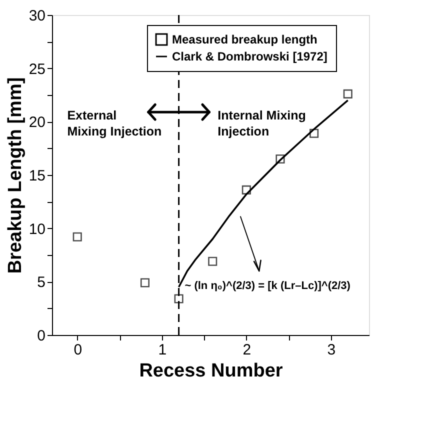  What do you see at coordinates (245, 39) in the screenshot?
I see `legend-label: Measured breakup length` at bounding box center [245, 39].